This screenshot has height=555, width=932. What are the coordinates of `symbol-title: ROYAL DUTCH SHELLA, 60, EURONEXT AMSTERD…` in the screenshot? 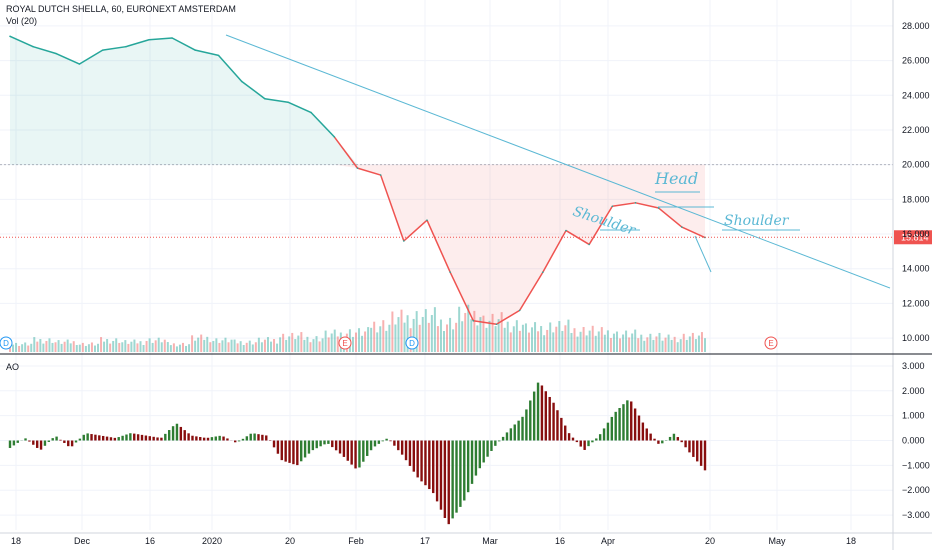 It's located at (121, 9).